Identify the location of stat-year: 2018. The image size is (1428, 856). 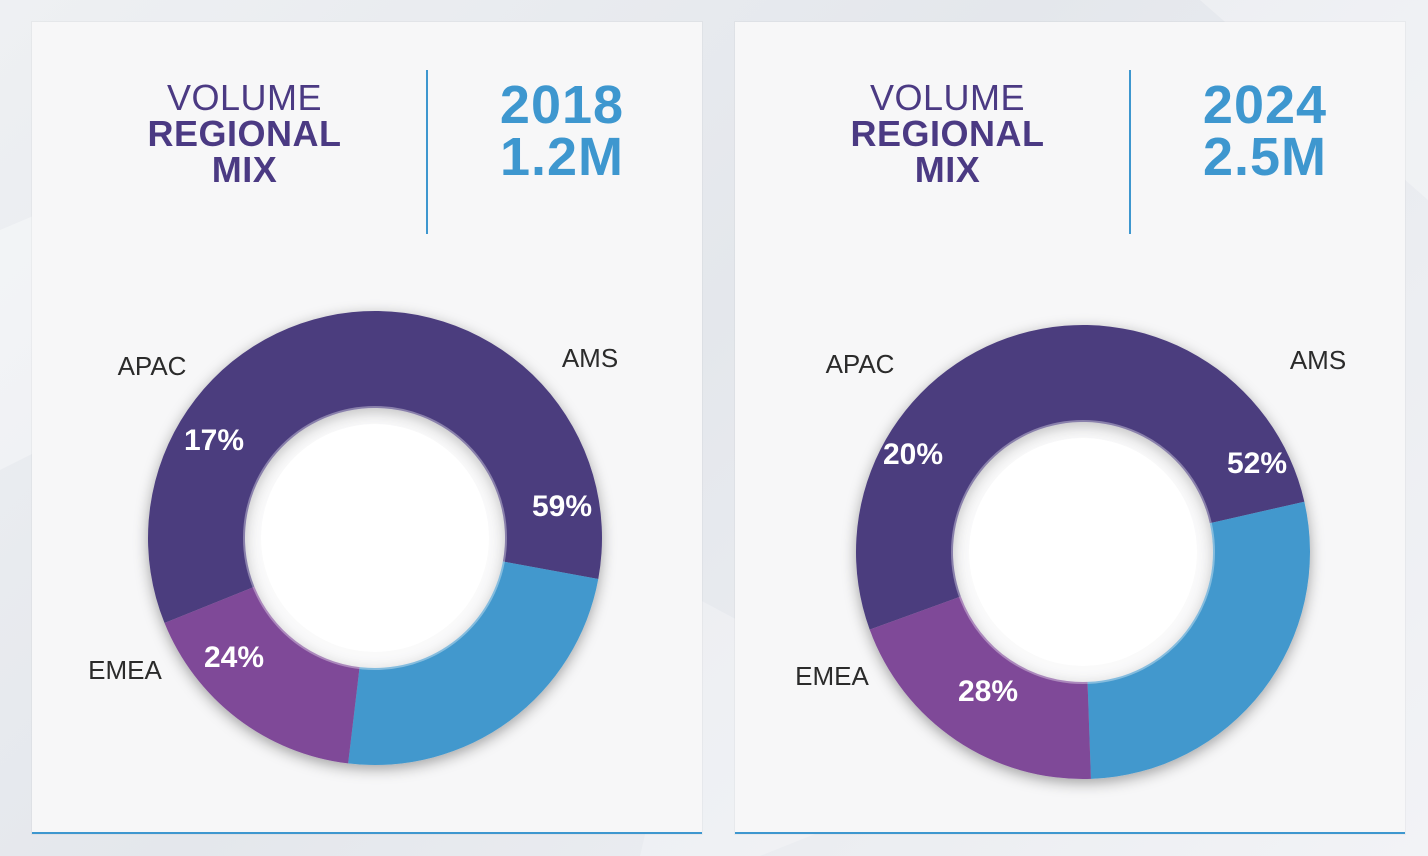
(562, 105).